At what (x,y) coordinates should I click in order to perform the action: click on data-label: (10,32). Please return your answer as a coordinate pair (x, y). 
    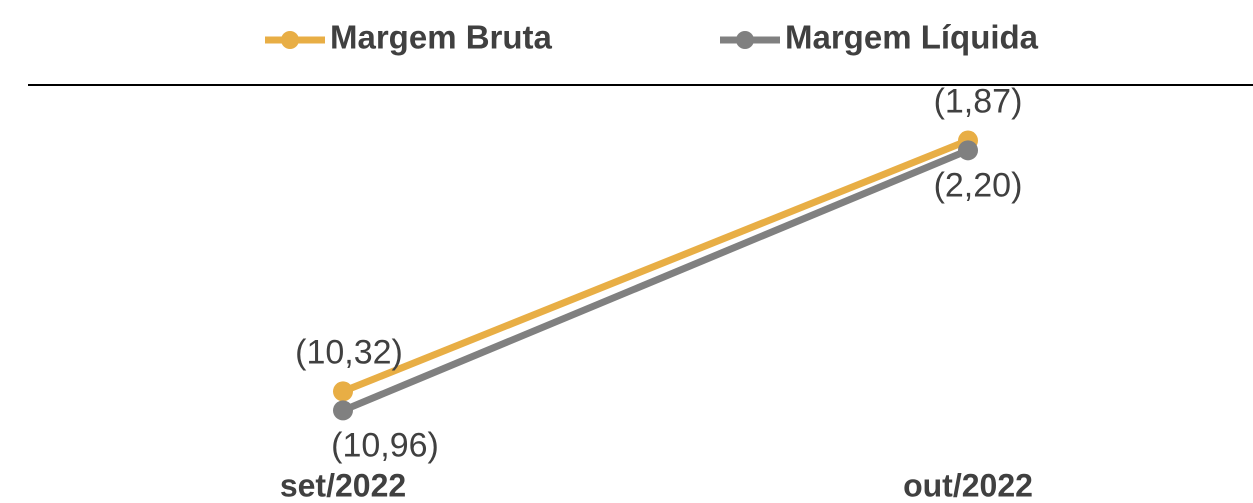
    Looking at the image, I should click on (349, 352).